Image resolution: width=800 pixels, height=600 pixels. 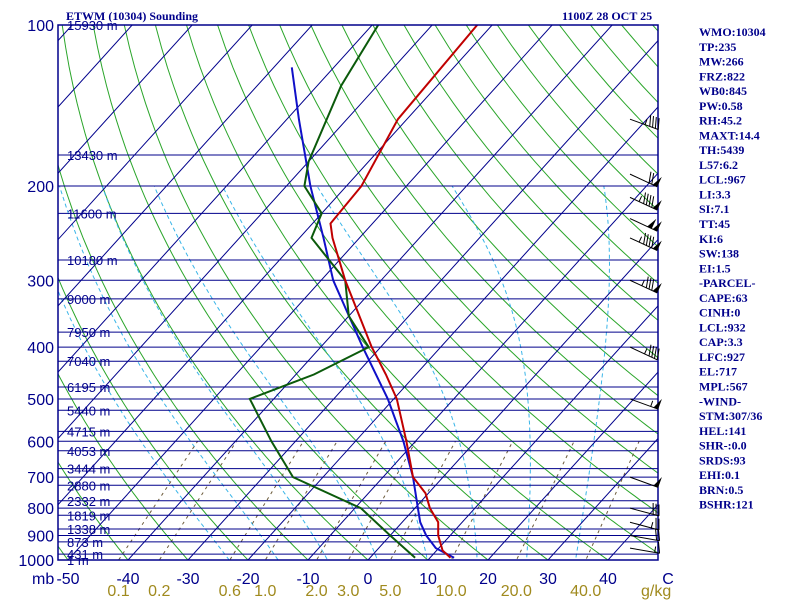 What do you see at coordinates (390, 591) in the screenshot?
I see `mixing-ratio-tick-label: 5.0` at bounding box center [390, 591].